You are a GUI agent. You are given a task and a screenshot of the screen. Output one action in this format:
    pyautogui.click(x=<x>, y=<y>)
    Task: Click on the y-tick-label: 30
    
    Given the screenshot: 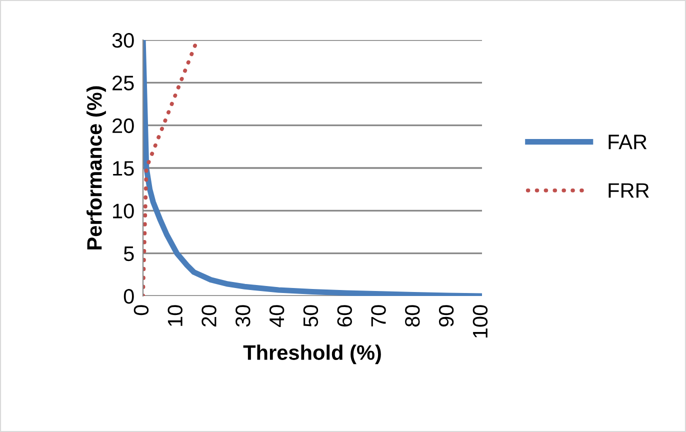 What is the action you would take?
    pyautogui.click(x=123, y=40)
    